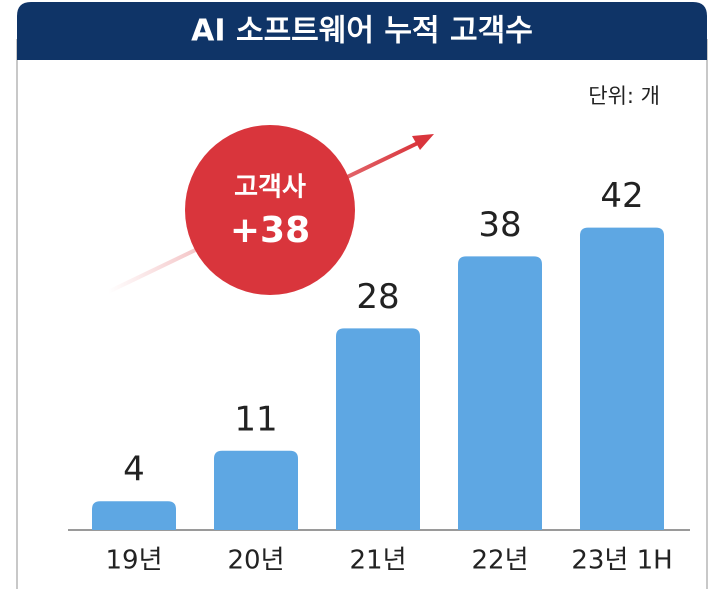 Image resolution: width=724 pixels, height=589 pixels. I want to click on unit-label: 단위: 개, so click(624, 96).